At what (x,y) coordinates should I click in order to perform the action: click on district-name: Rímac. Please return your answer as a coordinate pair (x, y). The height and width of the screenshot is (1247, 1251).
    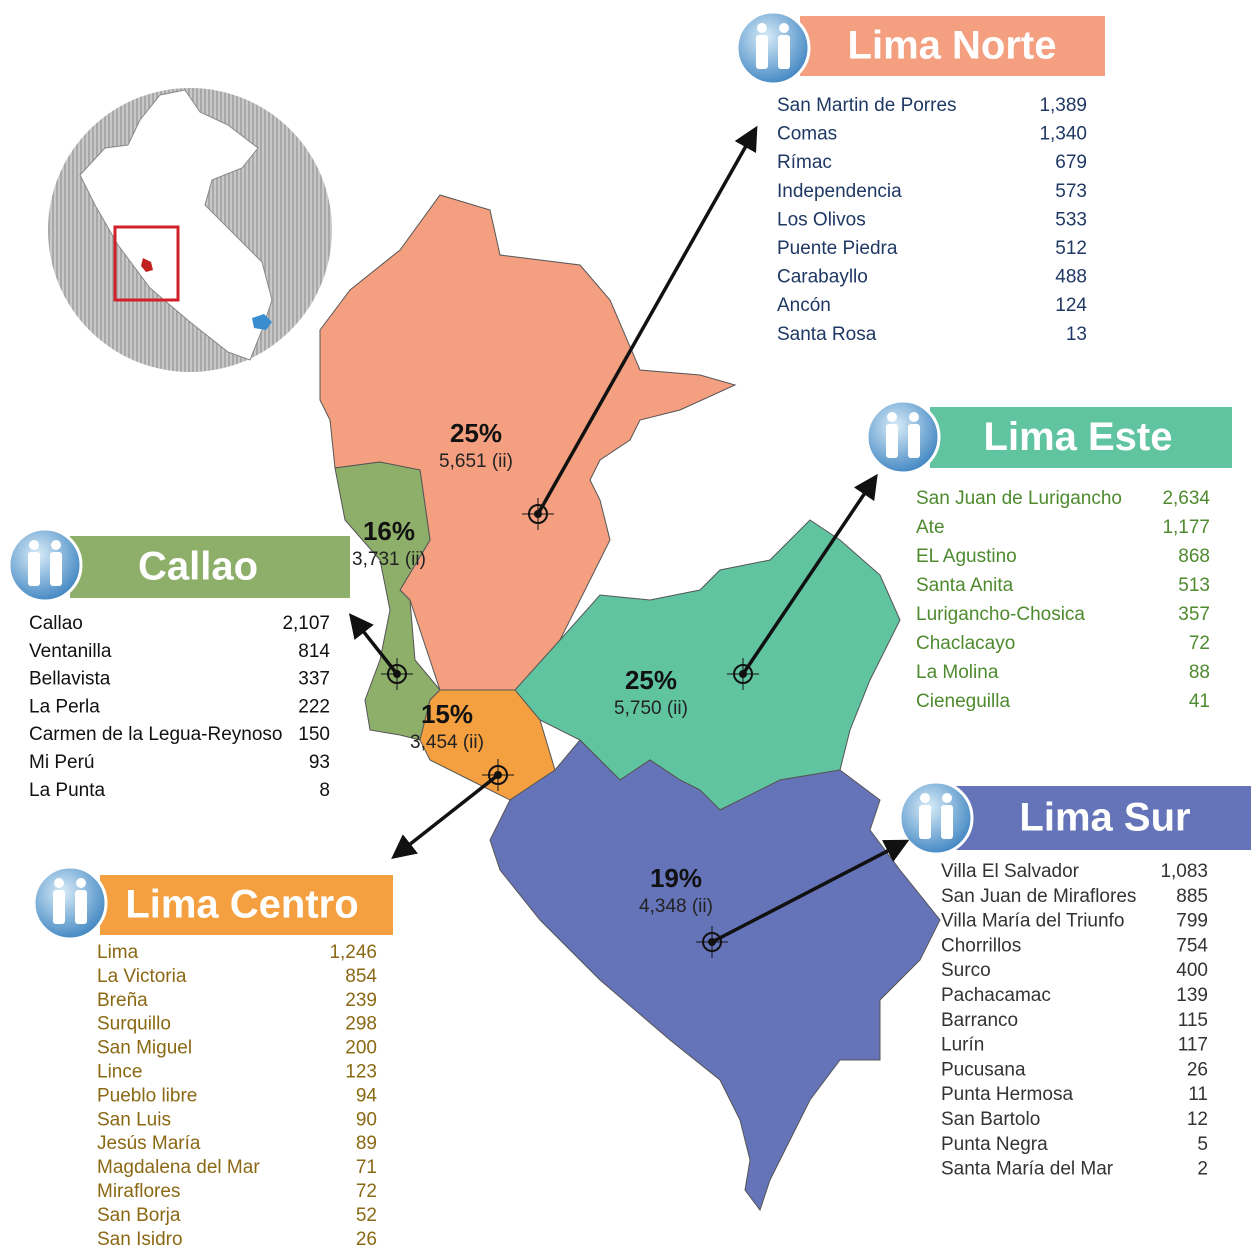
    Looking at the image, I should click on (804, 162).